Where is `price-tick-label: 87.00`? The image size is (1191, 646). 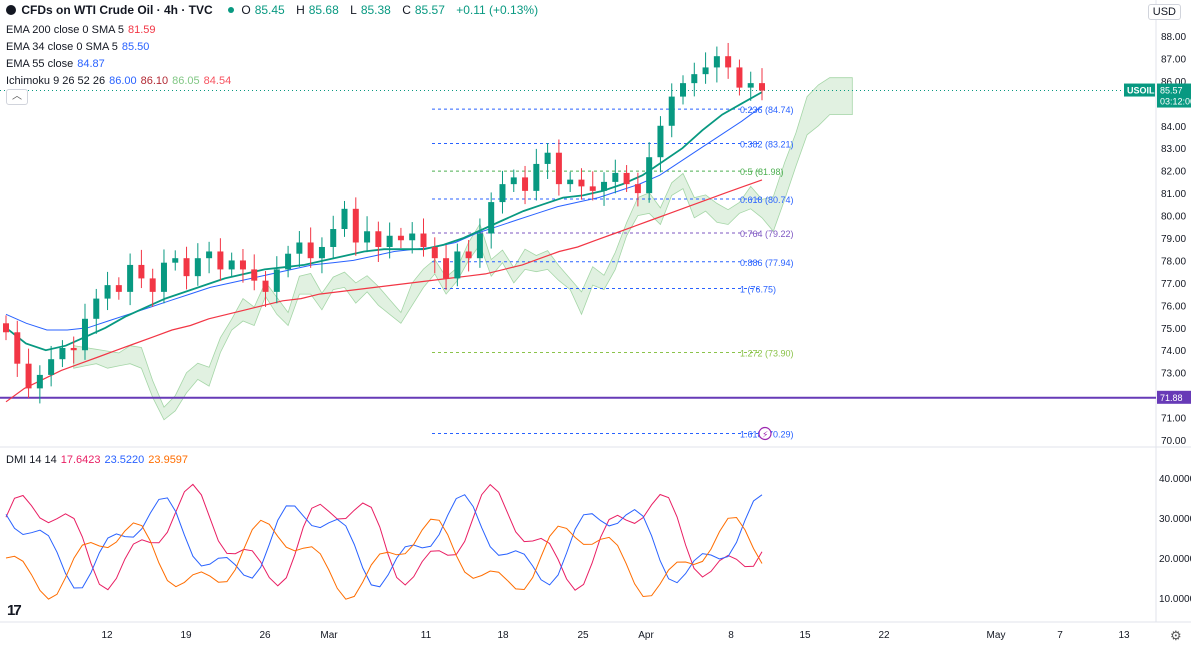 price-tick-label: 87.00 is located at coordinates (1173, 59).